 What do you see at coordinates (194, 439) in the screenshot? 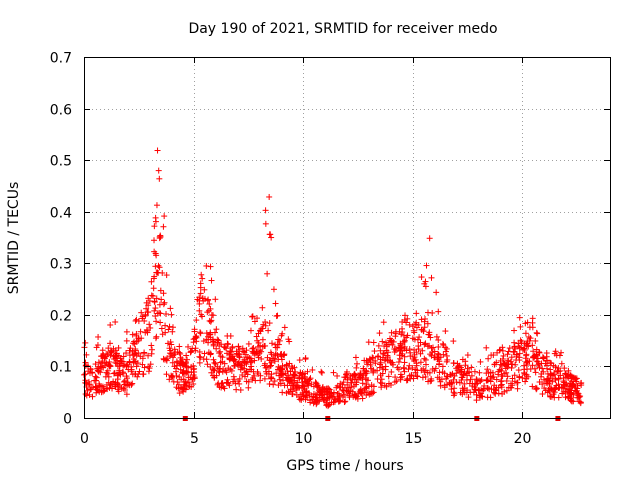
I see `x-tick-label: 5` at bounding box center [194, 439].